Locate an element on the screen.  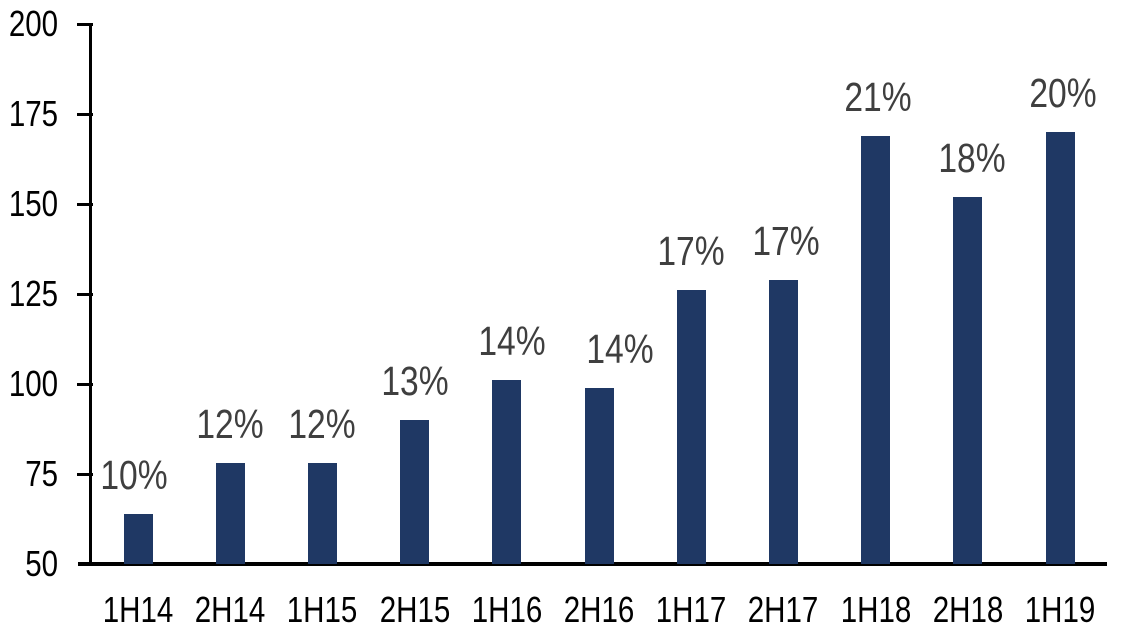
y-axis-tick-label: 125 is located at coordinates (33, 293).